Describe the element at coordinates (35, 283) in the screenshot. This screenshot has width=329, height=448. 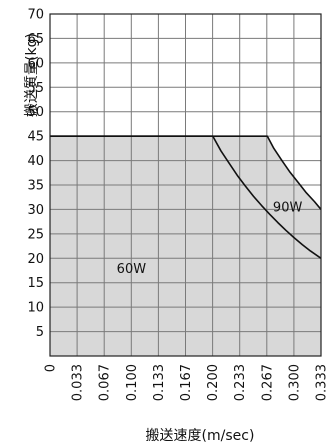
I see `y-tick-label: 15` at that location.